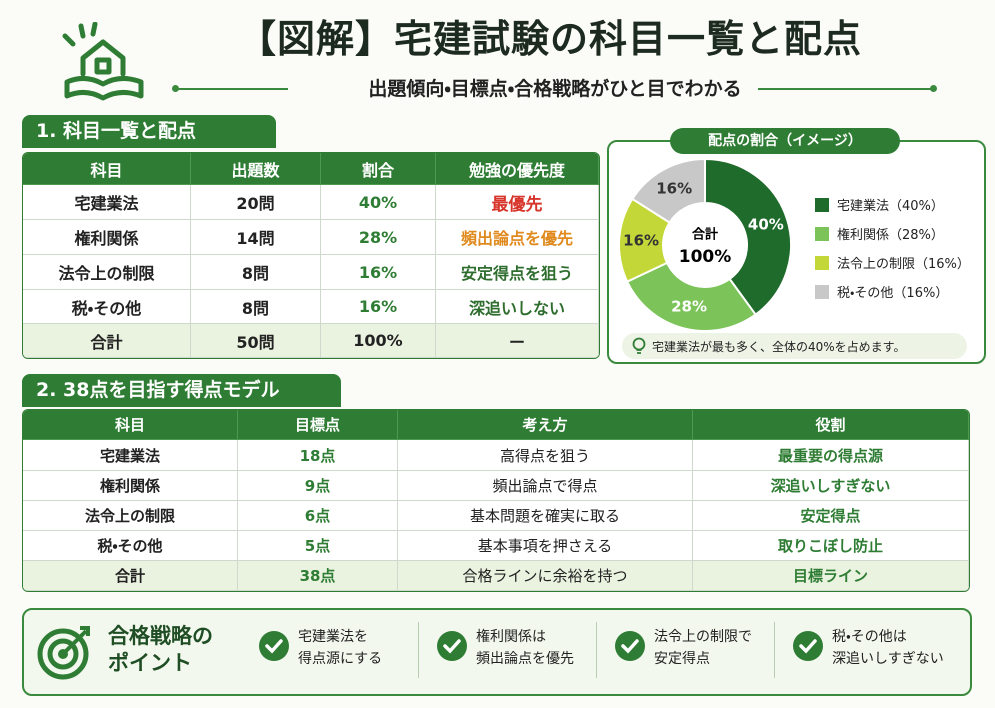 This screenshot has width=995, height=708. Describe the element at coordinates (545, 576) in the screenshot. I see `total-cell: 合格ラインに余裕を持つ` at that location.